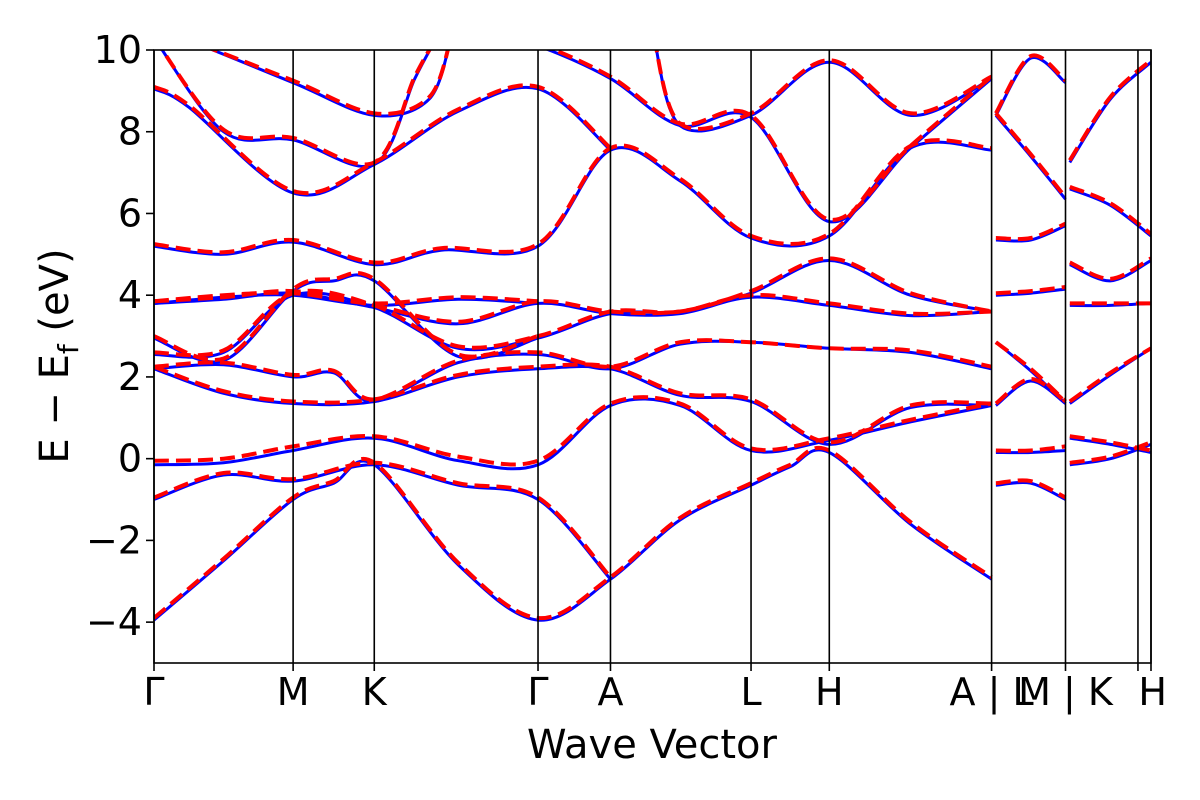 Image resolution: width=1200 pixels, height=800 pixels. I want to click on x-axis-label: Wave Vector, so click(652, 745).